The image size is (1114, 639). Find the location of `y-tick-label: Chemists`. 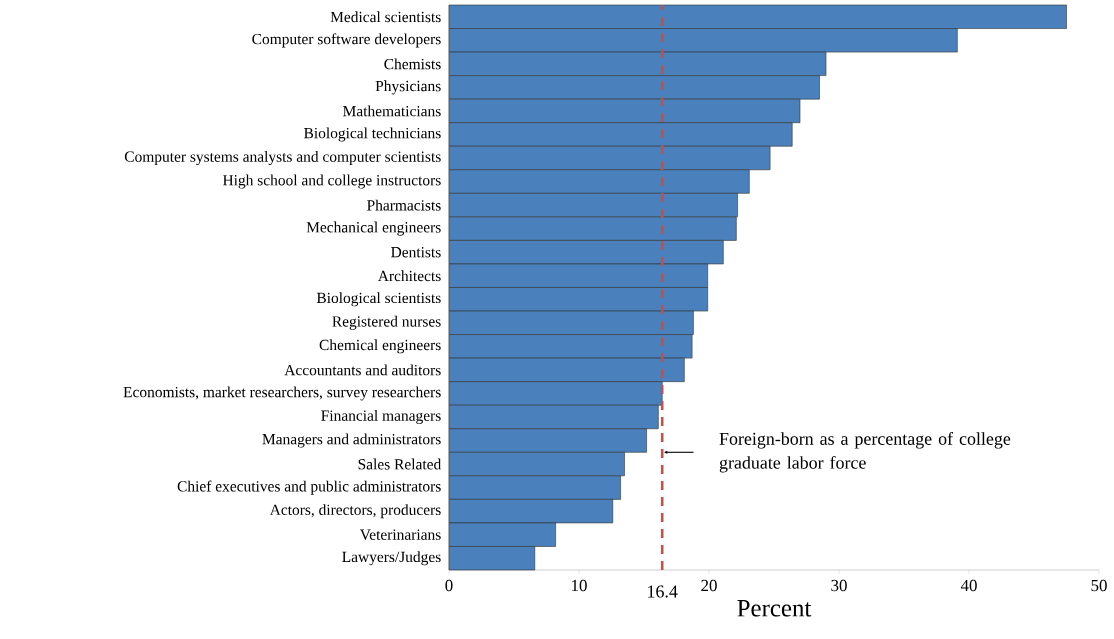

y-tick-label: Chemists is located at coordinates (412, 64).